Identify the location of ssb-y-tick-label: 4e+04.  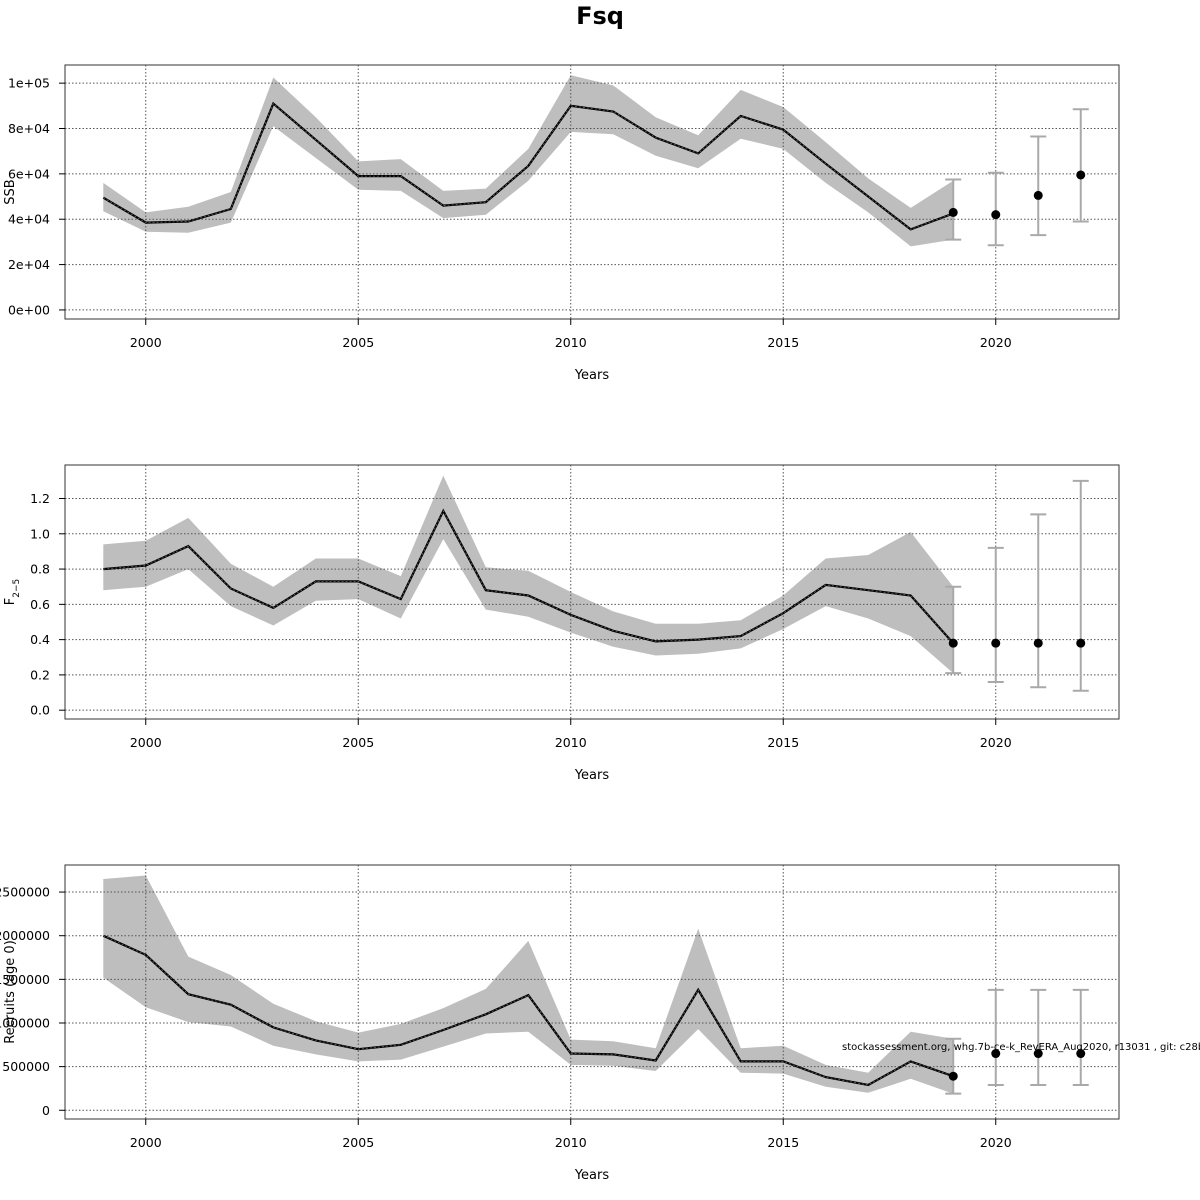
(29, 219).